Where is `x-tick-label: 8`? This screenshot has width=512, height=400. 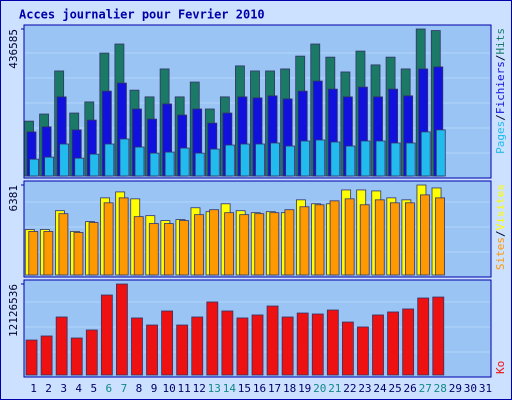
x-tick-label: 8 is located at coordinates (139, 388).